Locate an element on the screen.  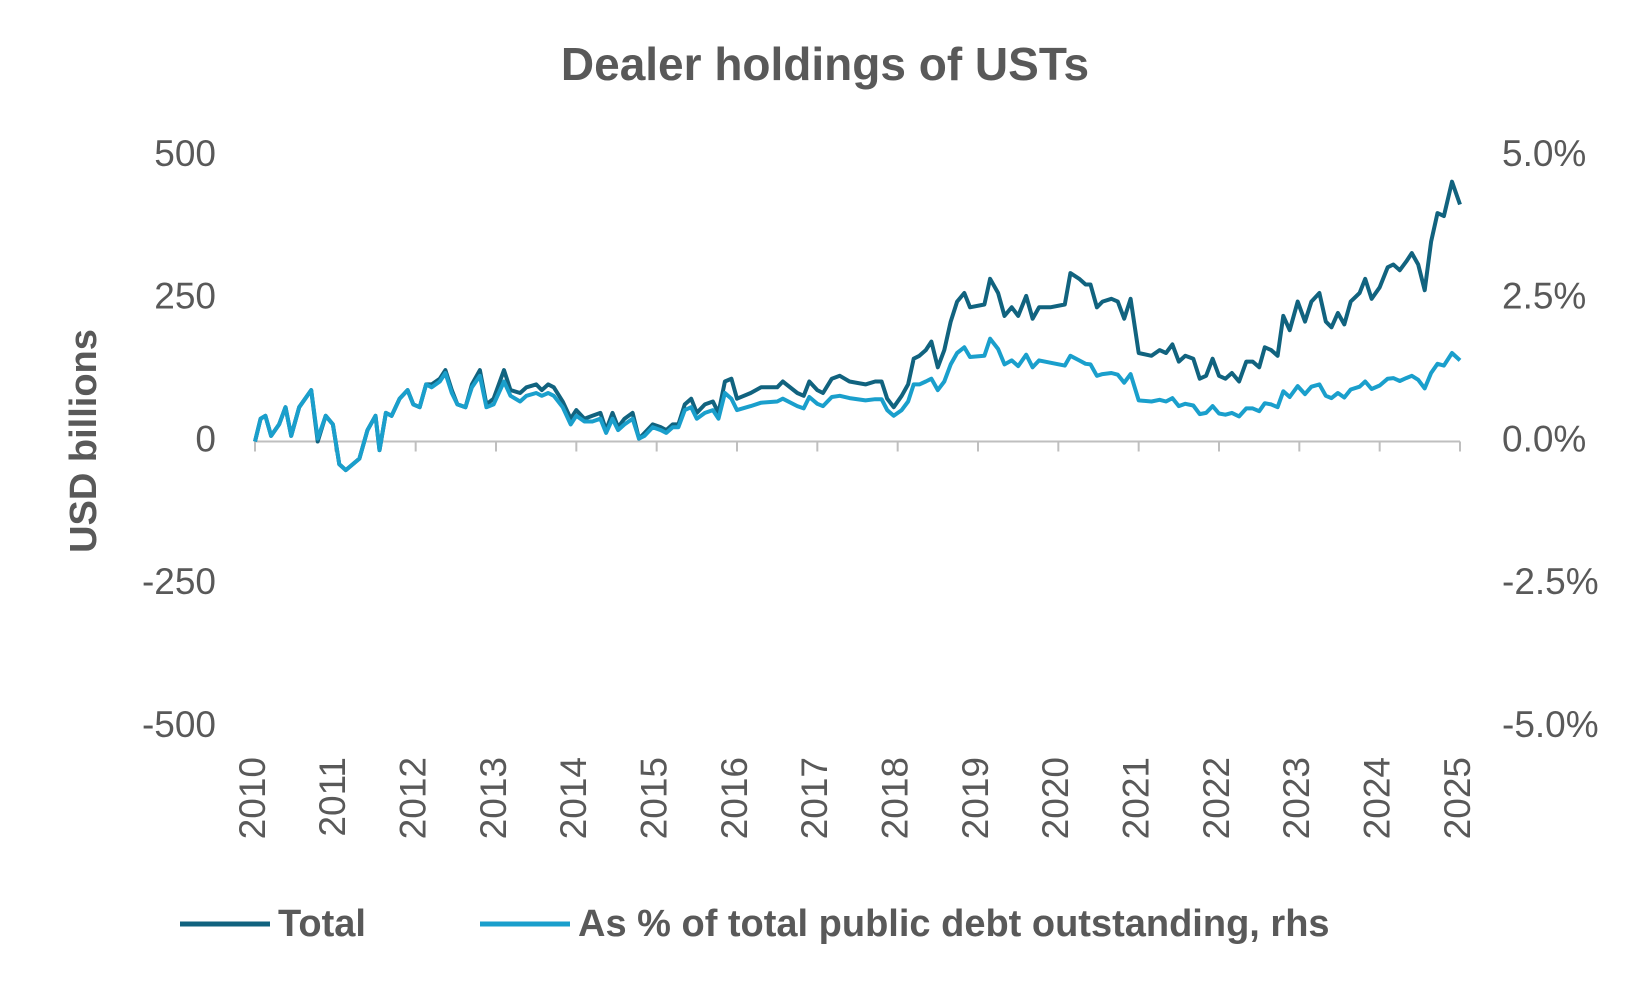
y-tick-label: 500 is located at coordinates (185, 153).